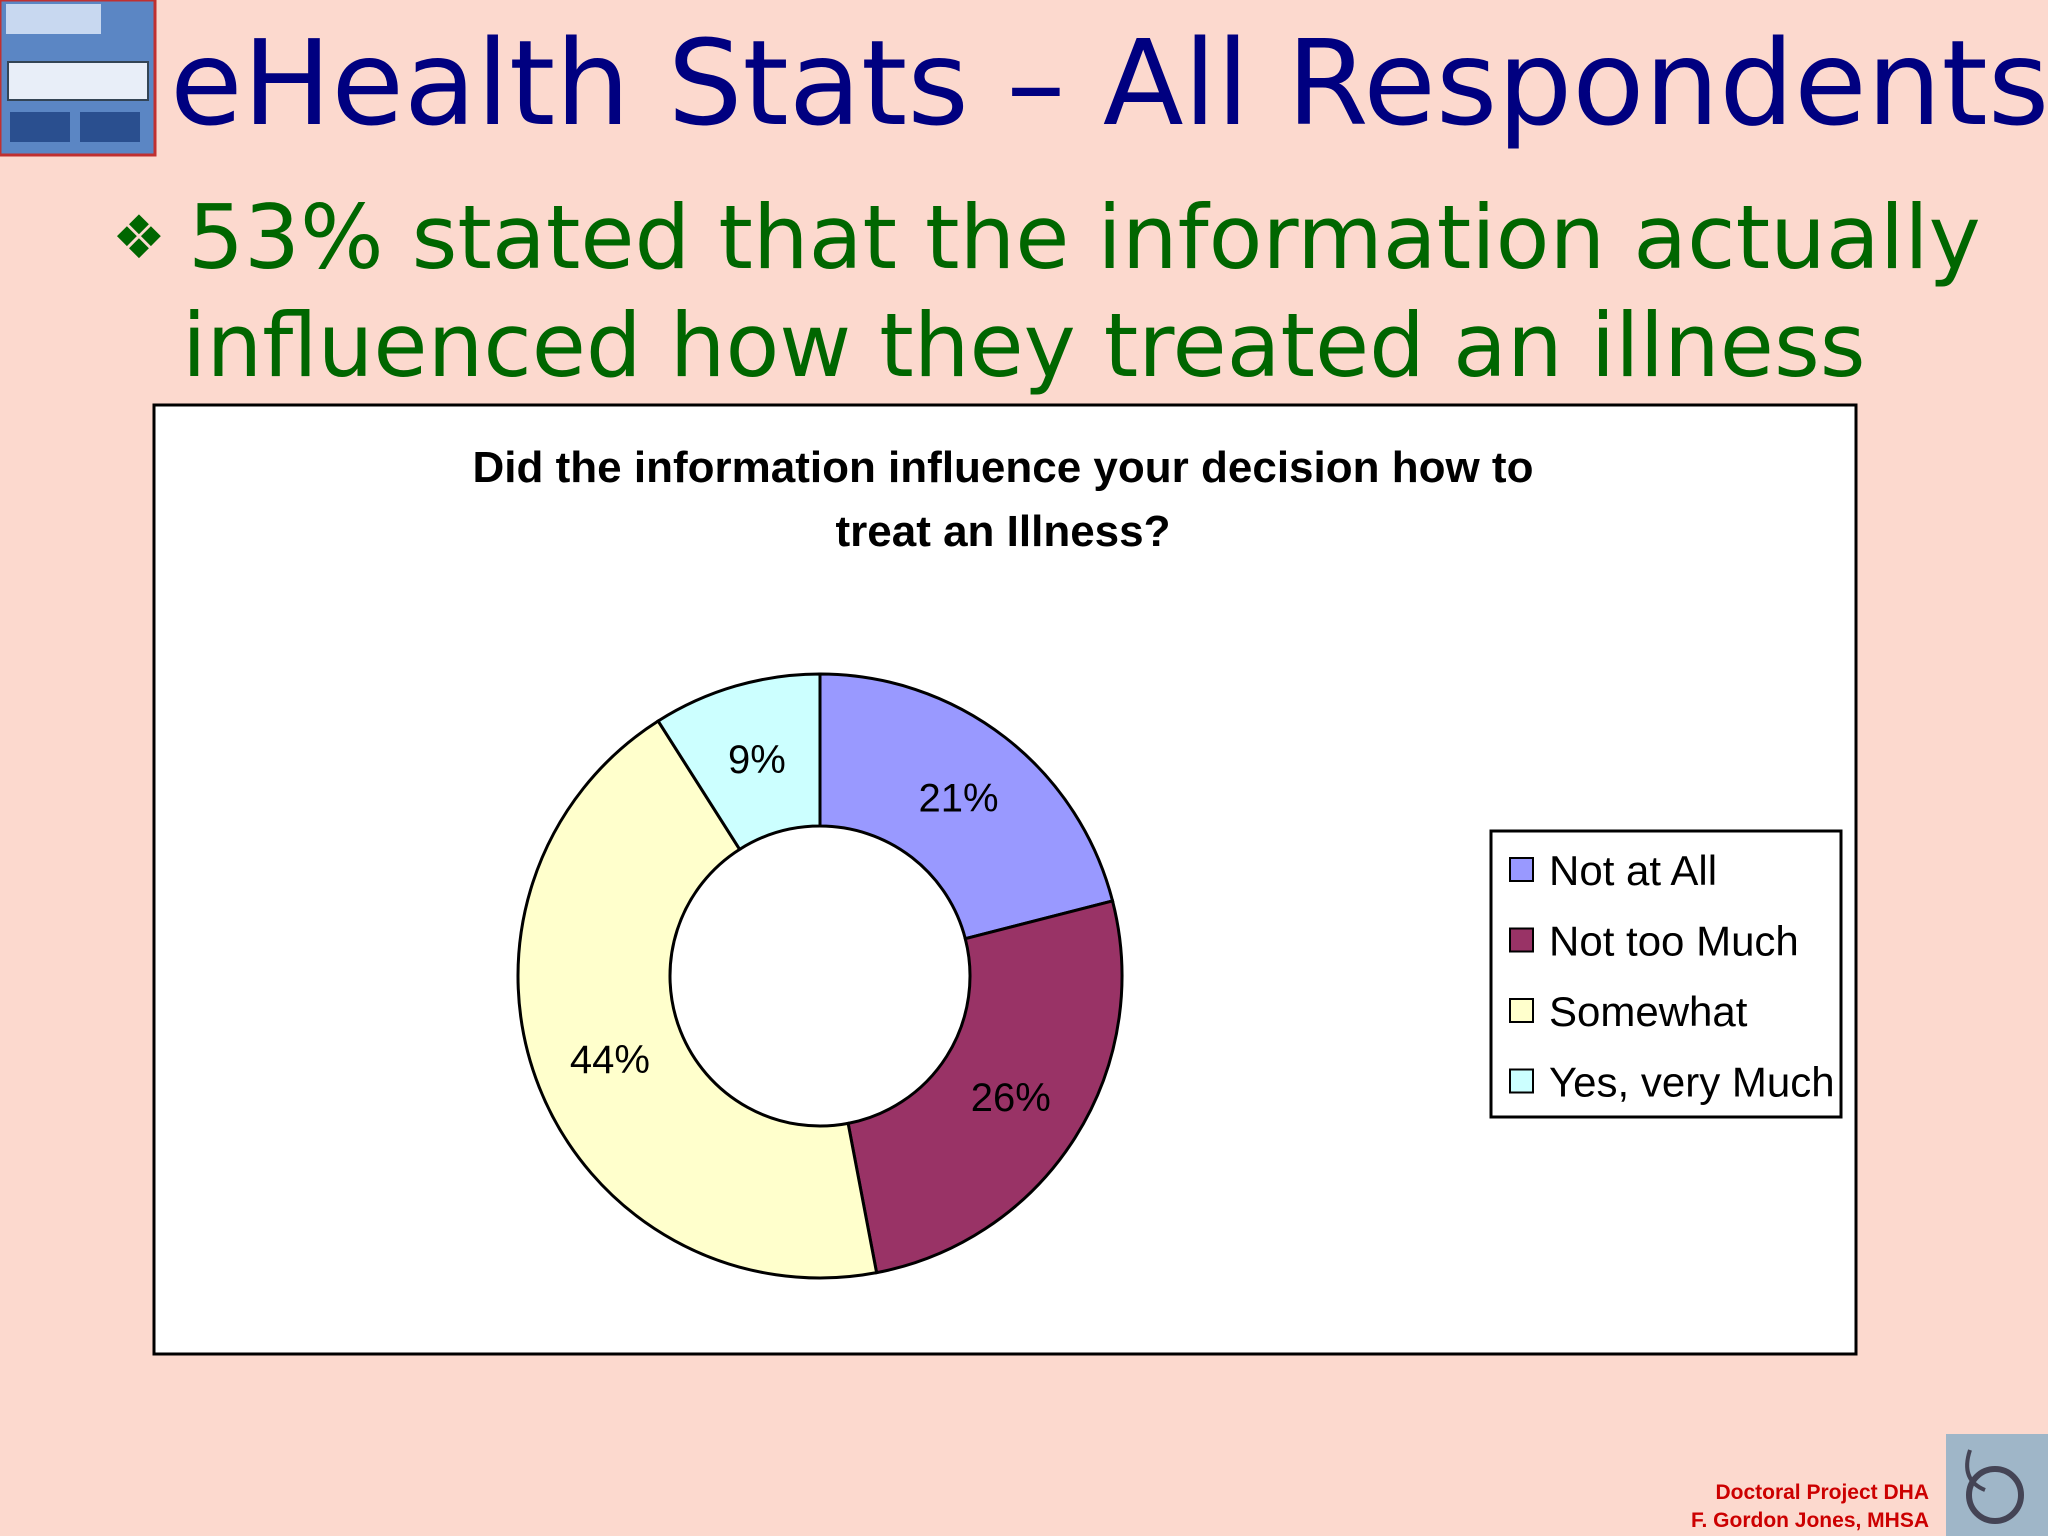 The height and width of the screenshot is (1536, 2048). What do you see at coordinates (1002, 531) in the screenshot?
I see `chart-title: treat an Illness?` at bounding box center [1002, 531].